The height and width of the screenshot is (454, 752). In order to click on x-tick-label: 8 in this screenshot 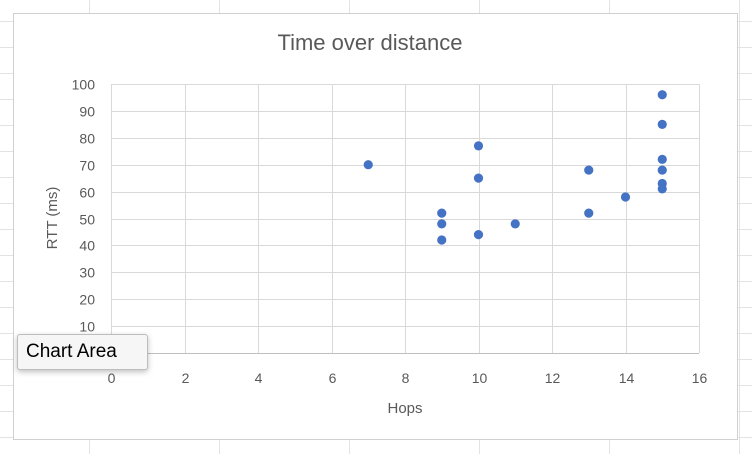, I will do `click(406, 378)`.